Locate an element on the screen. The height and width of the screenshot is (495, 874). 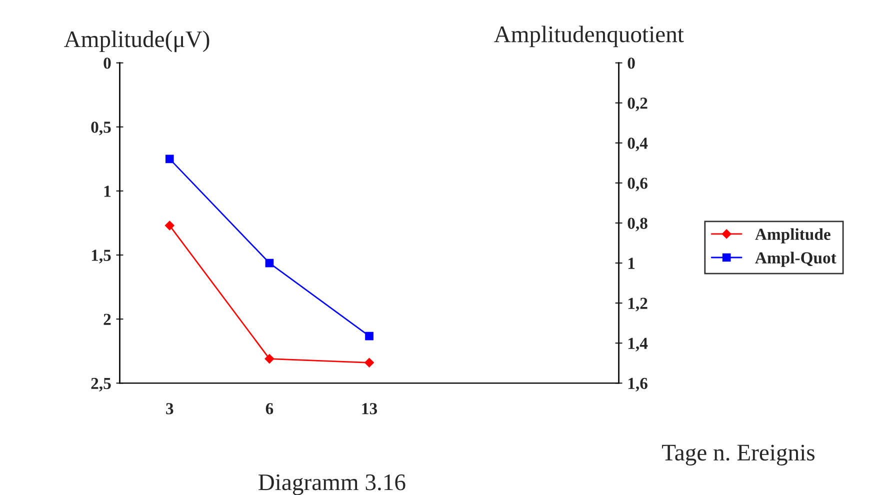
y2-tick-label: 1,2 is located at coordinates (638, 305).